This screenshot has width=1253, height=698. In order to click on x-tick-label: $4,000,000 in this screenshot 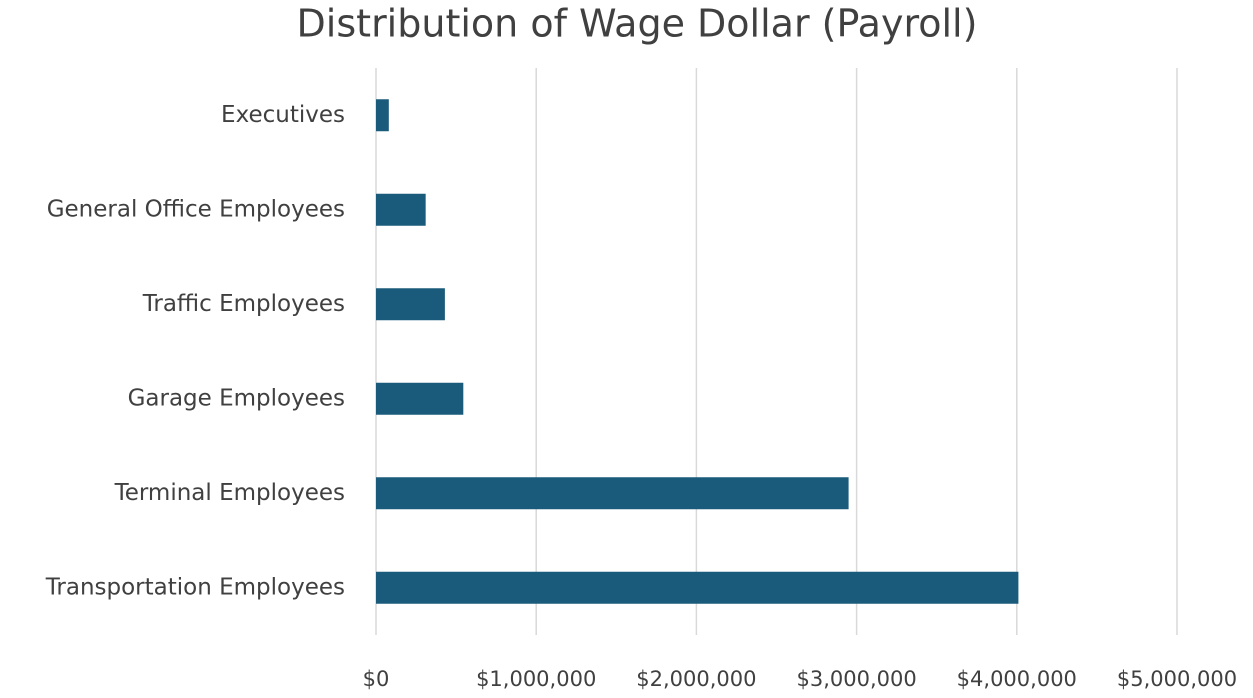, I will do `click(1017, 679)`.